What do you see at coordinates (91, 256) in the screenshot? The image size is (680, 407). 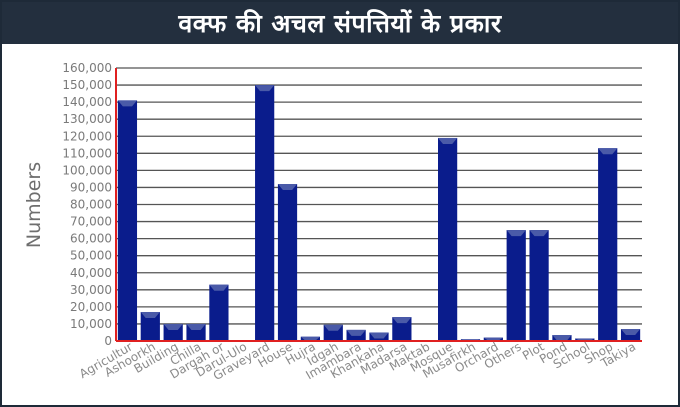 I see `y-tick-label: 50,000` at bounding box center [91, 256].